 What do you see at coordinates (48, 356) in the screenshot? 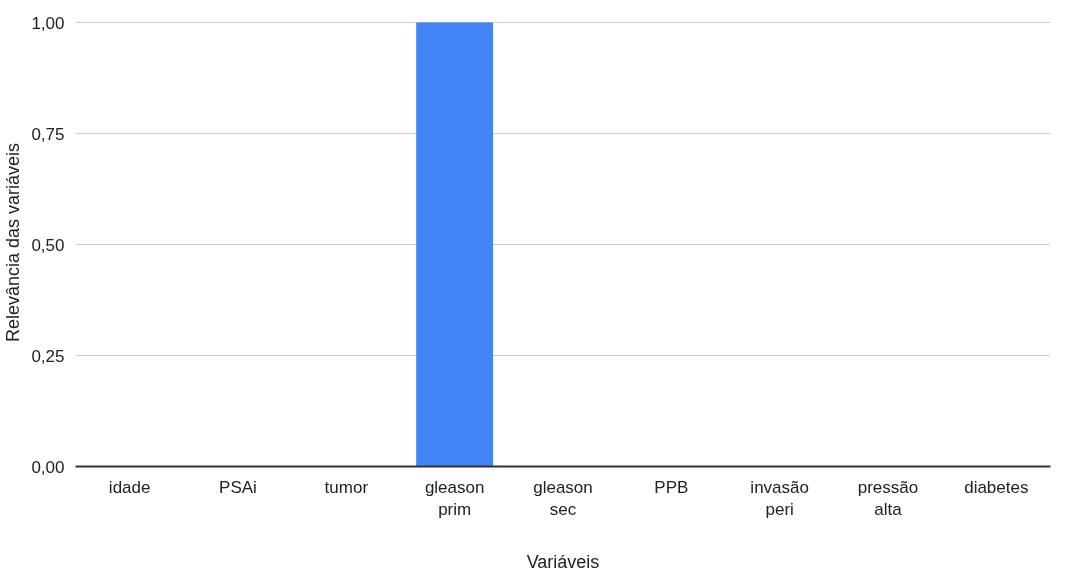
I see `y-tick-label: 0,25` at bounding box center [48, 356].